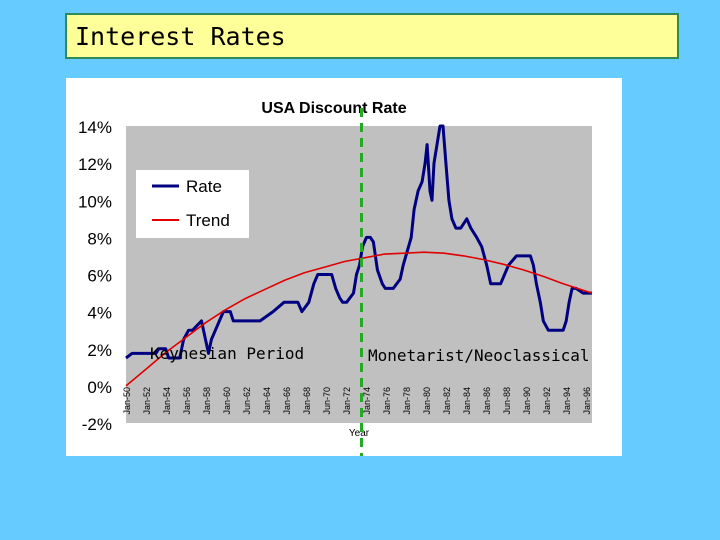 This screenshot has width=720, height=540. I want to click on x-tick-label: Jan-74, so click(367, 401).